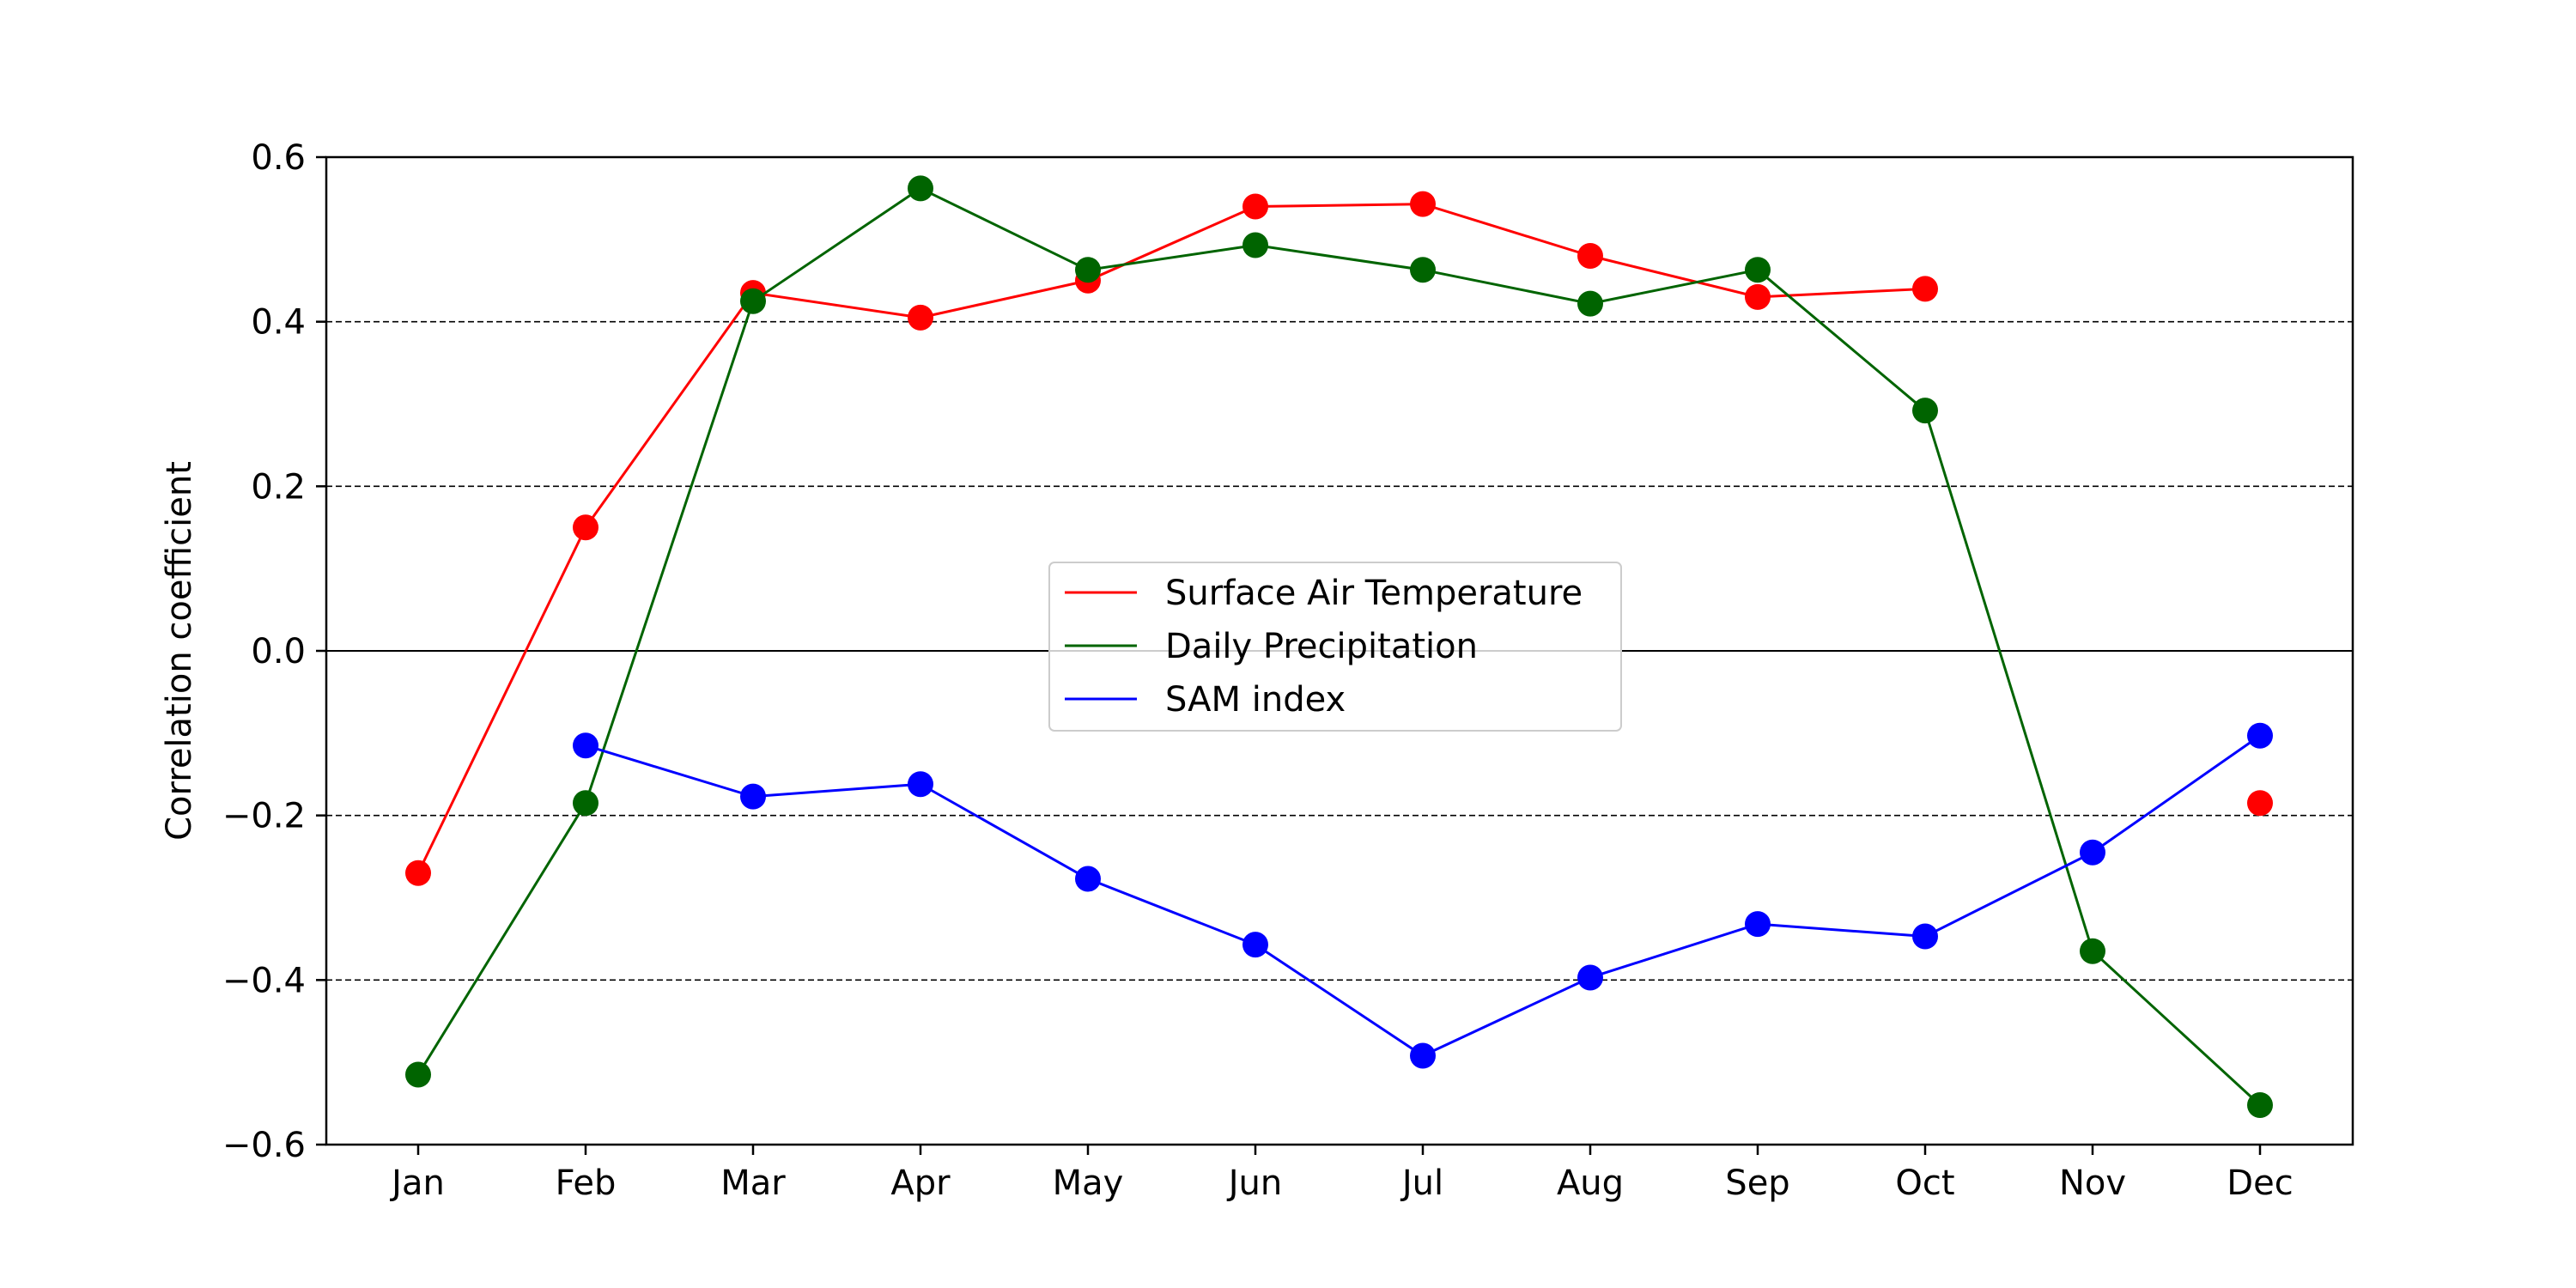  Describe the element at coordinates (264, 980) in the screenshot. I see `y-tick-label: −0.4` at that location.